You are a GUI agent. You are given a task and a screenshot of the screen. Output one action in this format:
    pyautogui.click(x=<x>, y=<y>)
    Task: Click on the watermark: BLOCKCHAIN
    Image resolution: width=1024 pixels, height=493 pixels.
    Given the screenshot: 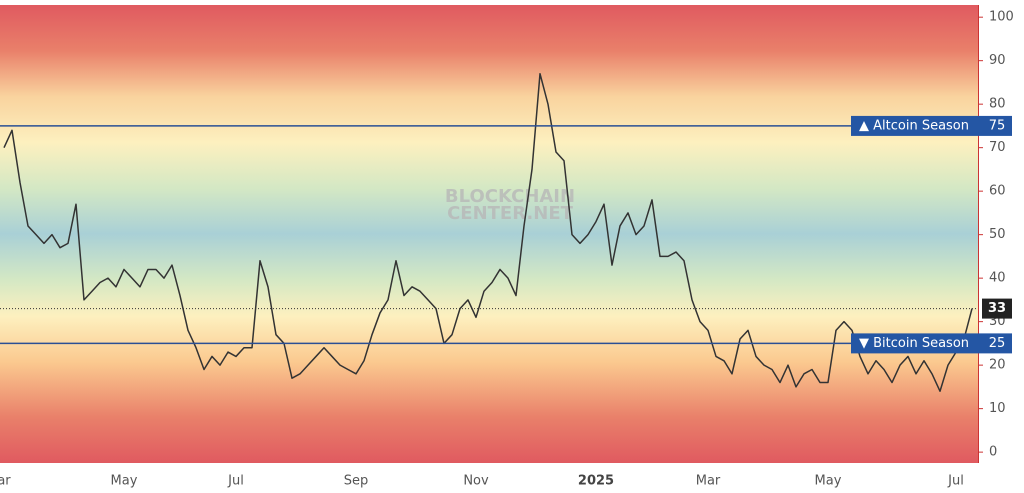 What is the action you would take?
    pyautogui.click(x=510, y=196)
    